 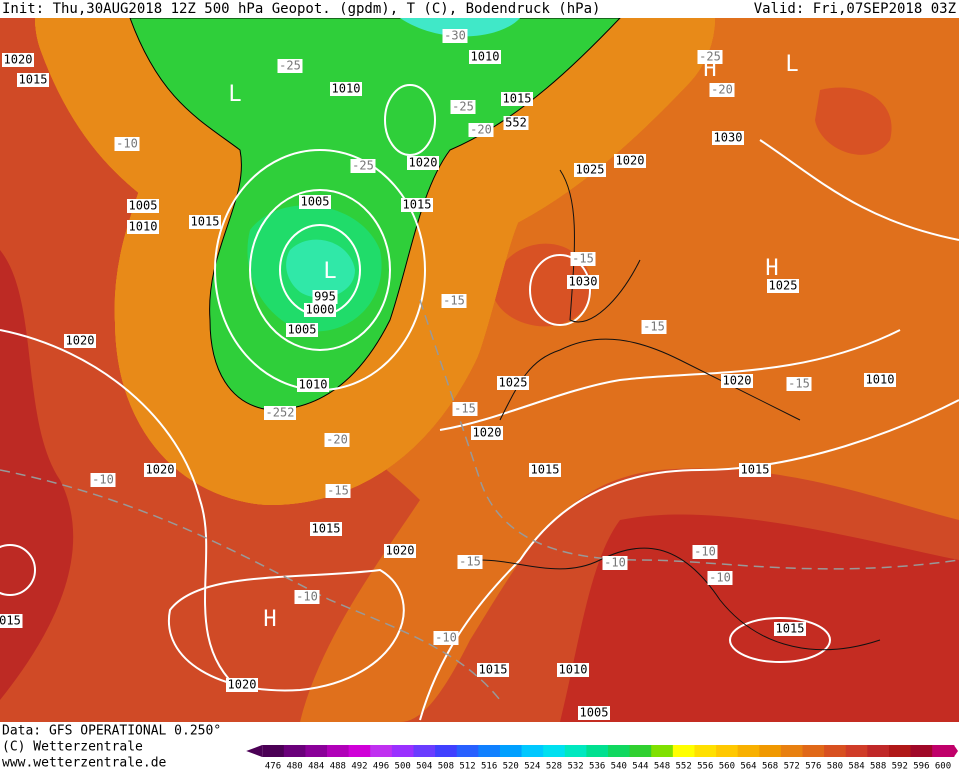 What do you see at coordinates (280, 413) in the screenshot?
I see `temperature-label: -252` at bounding box center [280, 413].